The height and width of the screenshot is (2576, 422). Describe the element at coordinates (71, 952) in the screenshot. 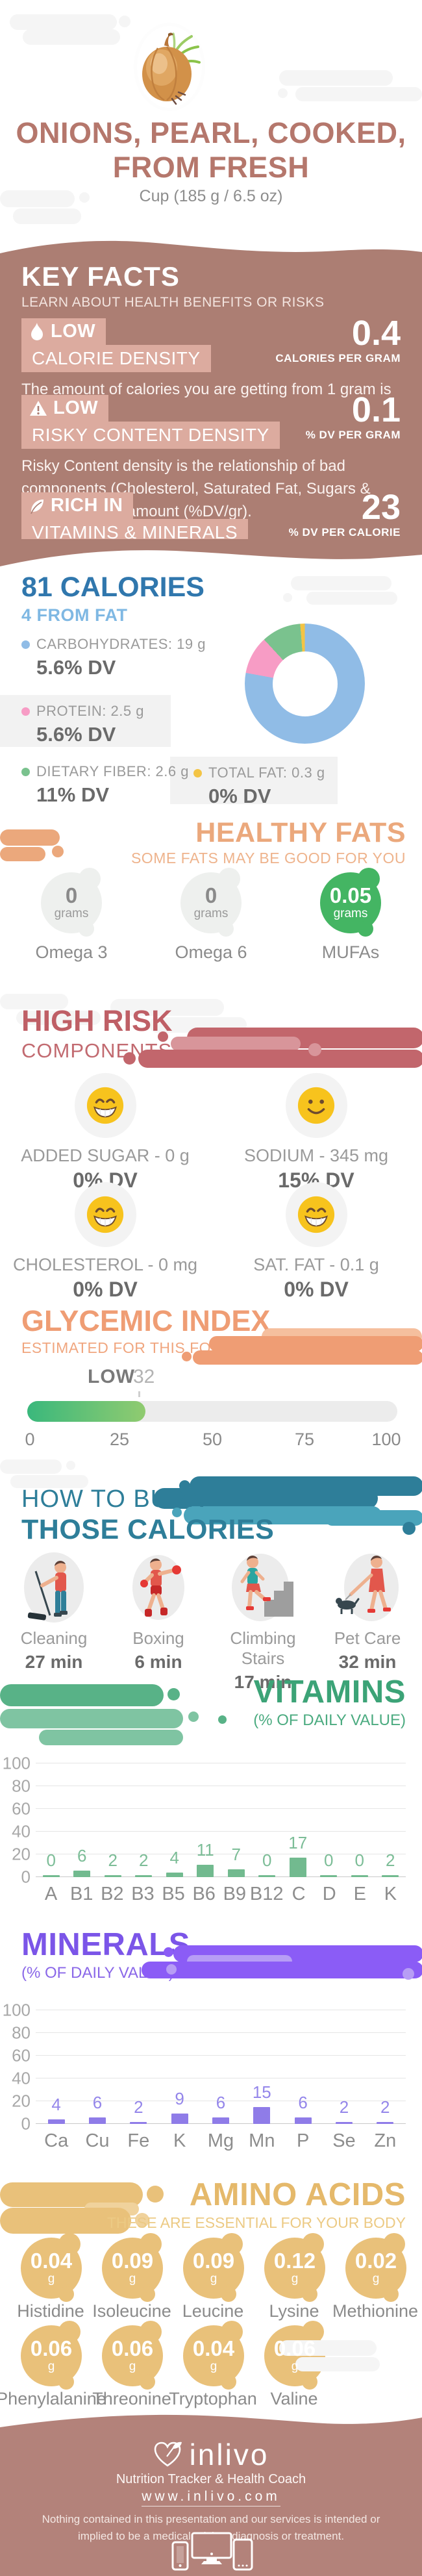

I see `omega3-label: Omega 3` at that location.